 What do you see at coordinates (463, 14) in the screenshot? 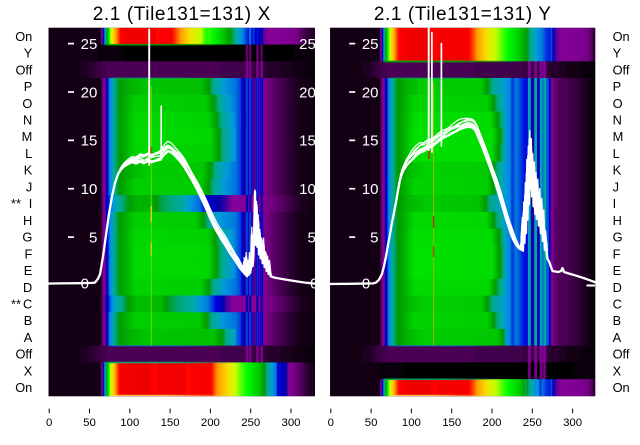
I see `svg-text: 2.1 (Tile131=131) Y` at bounding box center [463, 14].